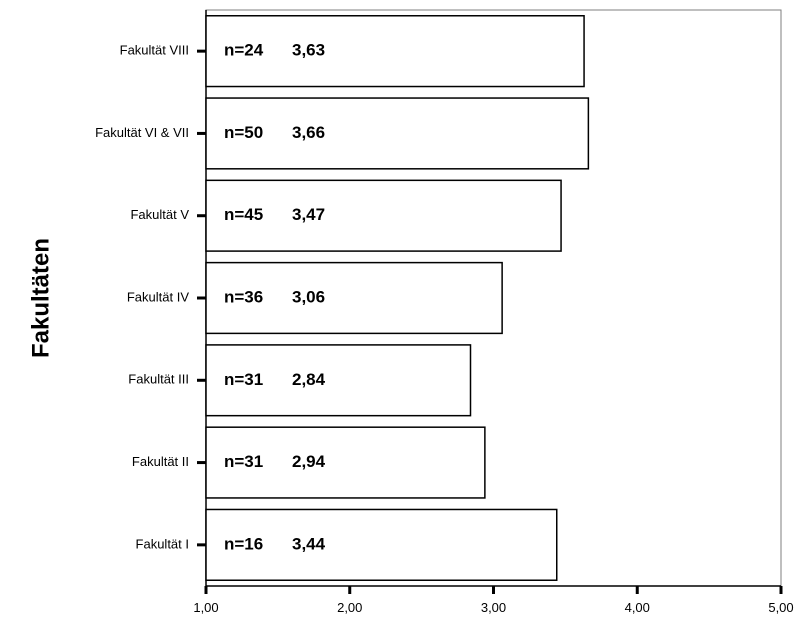  What do you see at coordinates (349, 607) in the screenshot?
I see `x-tick-label: 2,00` at bounding box center [349, 607].